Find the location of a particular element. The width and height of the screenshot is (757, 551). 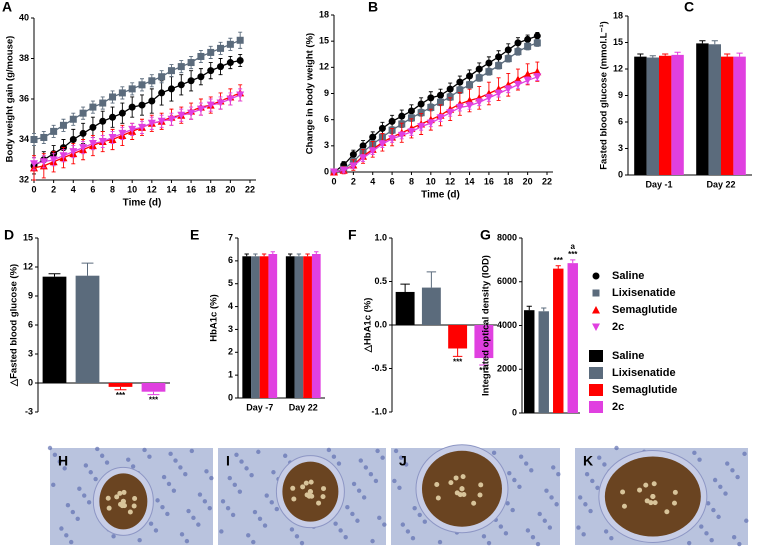

y-tick-label: 40 is located at coordinates (24, 17).